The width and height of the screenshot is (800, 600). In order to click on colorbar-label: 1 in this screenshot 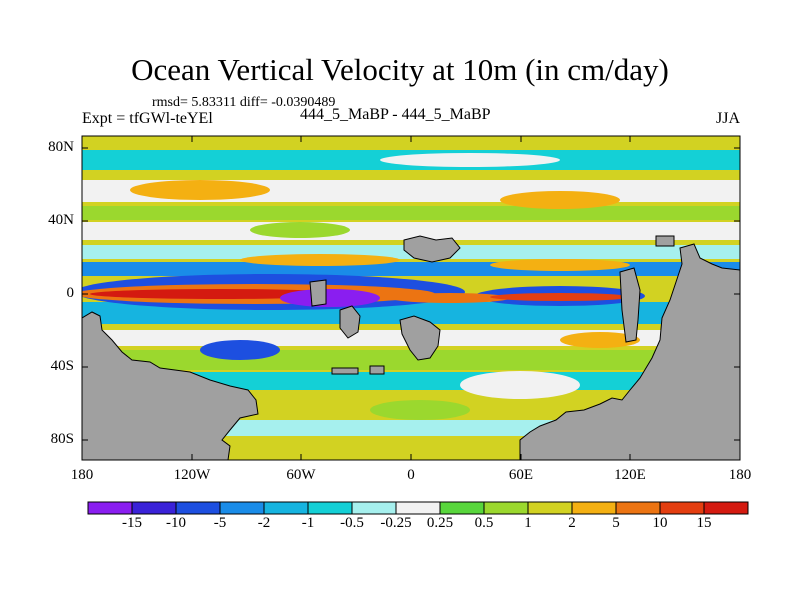, I will do `click(528, 523)`.